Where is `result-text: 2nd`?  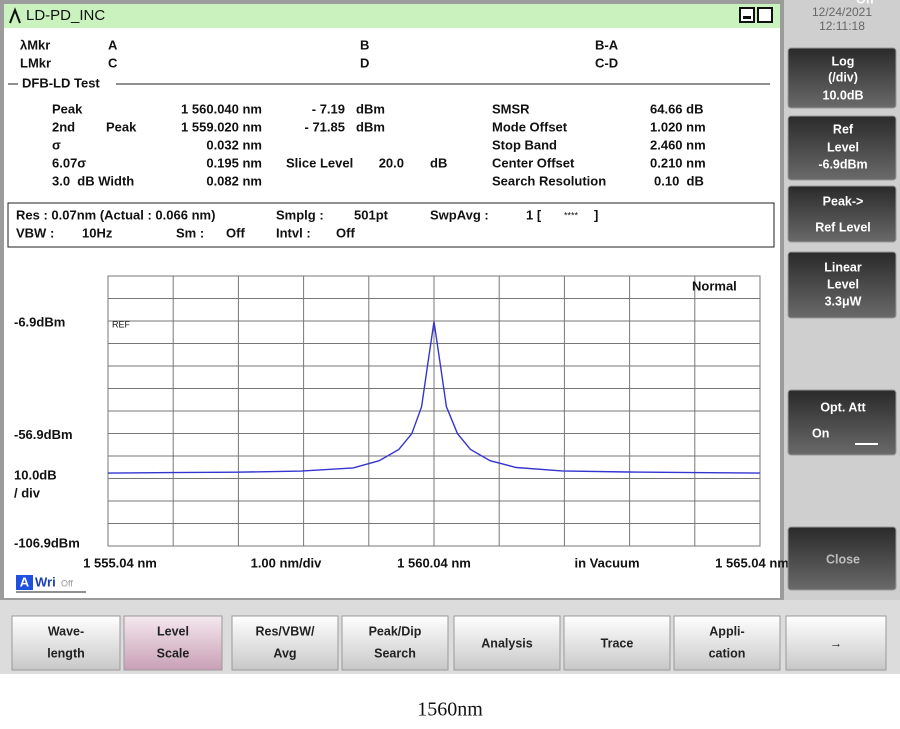 result-text: 2nd is located at coordinates (63, 126).